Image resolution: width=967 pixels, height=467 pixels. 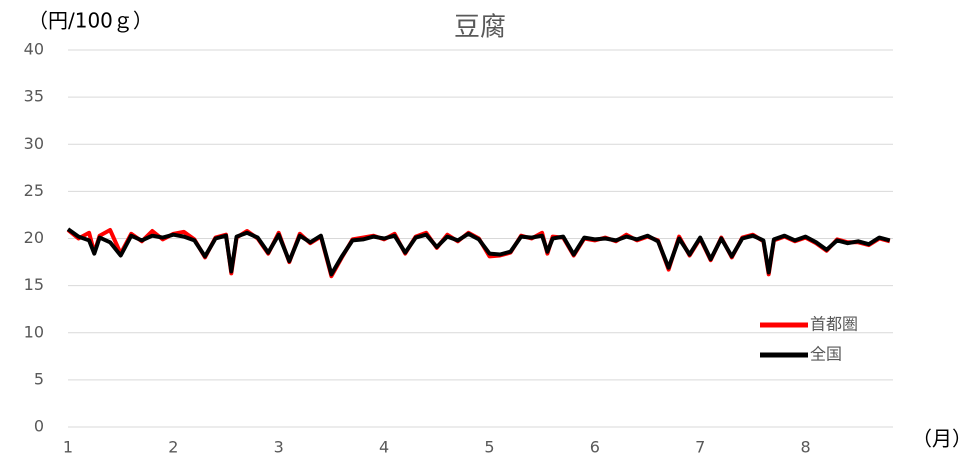 I want to click on x-tick-label: 7, so click(x=700, y=447).